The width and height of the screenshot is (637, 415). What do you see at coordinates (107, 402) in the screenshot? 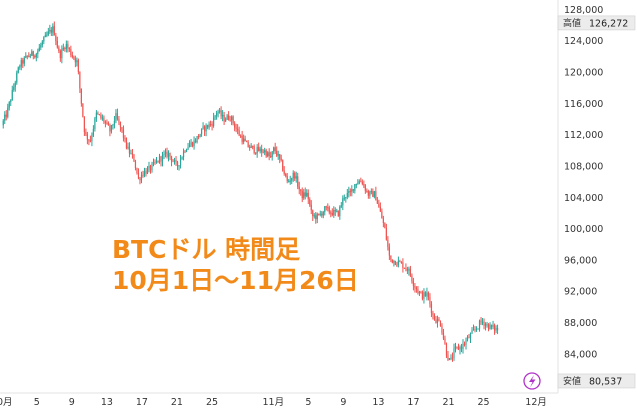
I see `x-tick-label: 13` at bounding box center [107, 402].